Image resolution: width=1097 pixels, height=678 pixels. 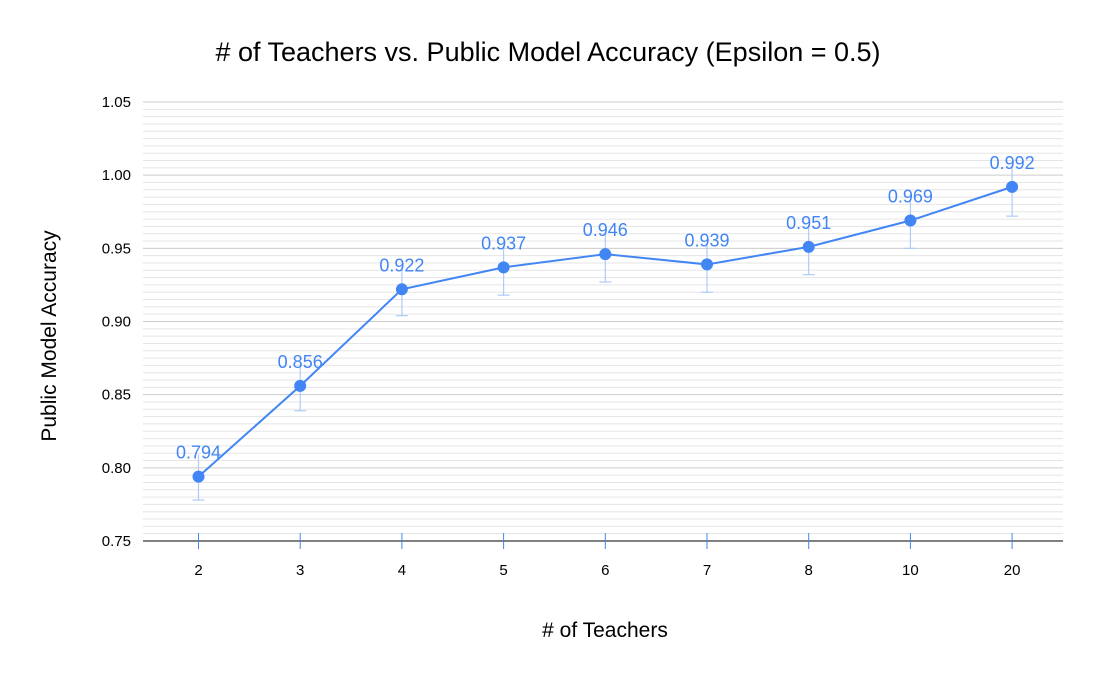 I want to click on y-tick-label: 1.05, so click(x=116, y=102).